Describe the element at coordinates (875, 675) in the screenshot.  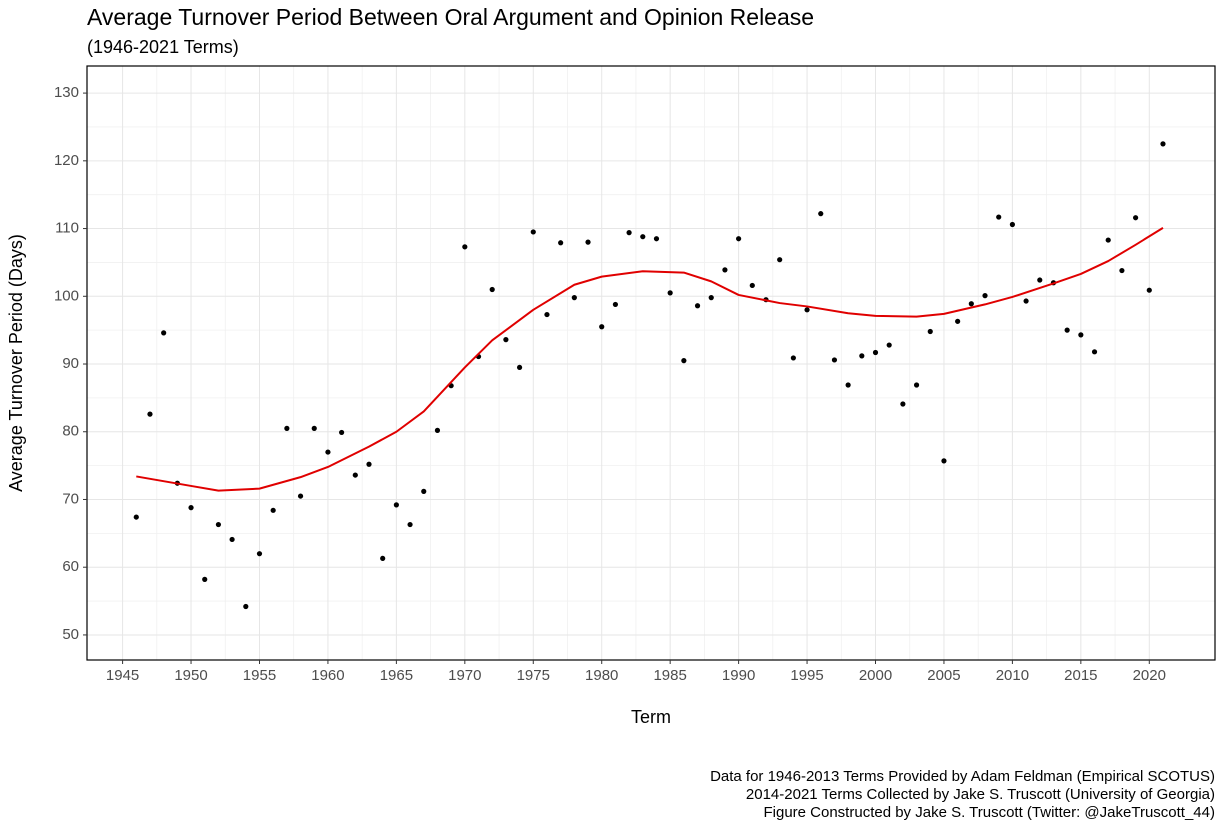
I see `x-tick-label: 2000` at that location.